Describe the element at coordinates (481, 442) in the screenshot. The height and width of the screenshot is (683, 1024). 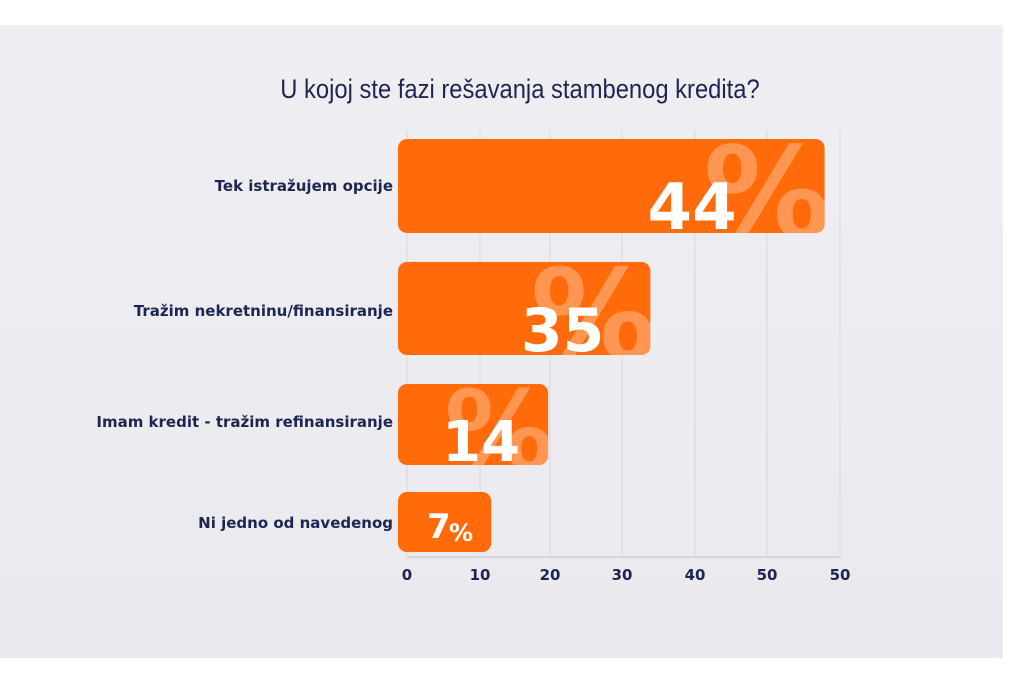
I see `value-label: 14` at that location.